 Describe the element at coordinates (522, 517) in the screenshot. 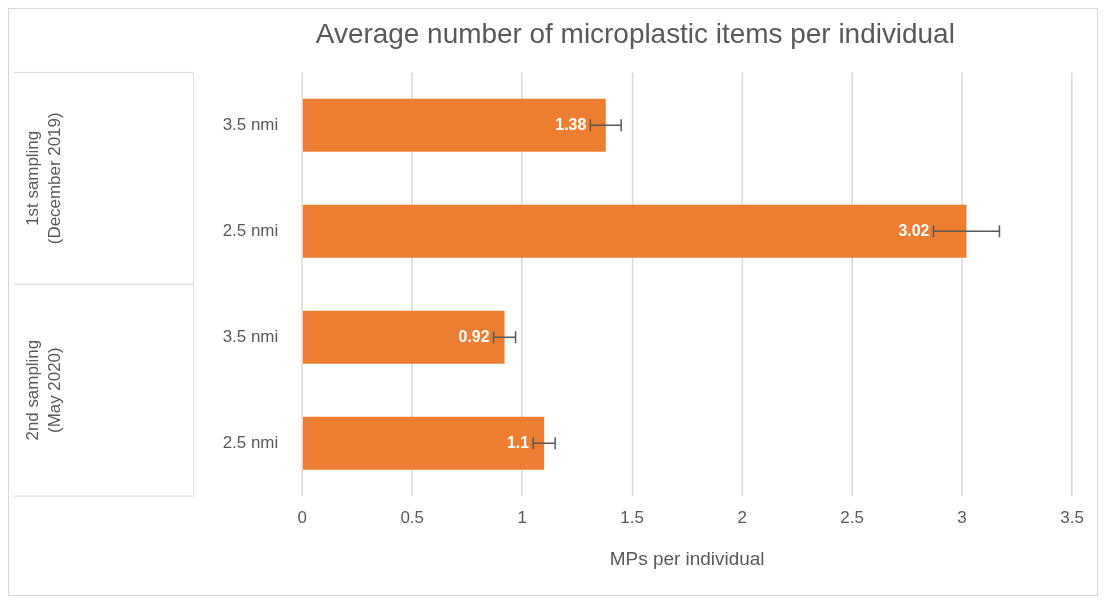

I see `x-tick-label: 1` at that location.